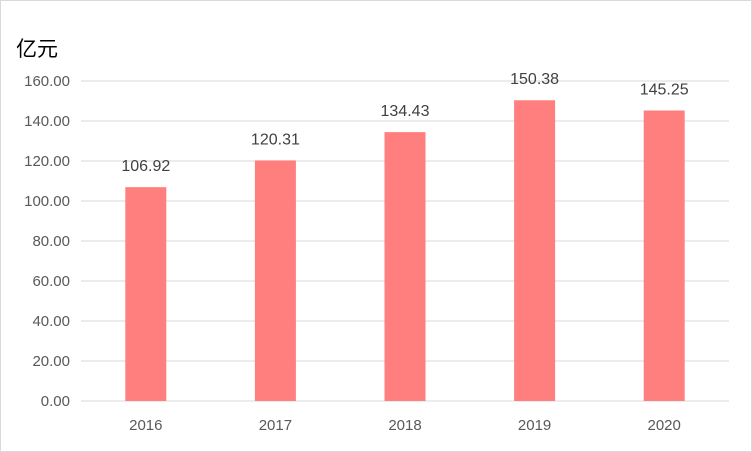  What do you see at coordinates (534, 79) in the screenshot?
I see `data-label: 150.38` at bounding box center [534, 79].